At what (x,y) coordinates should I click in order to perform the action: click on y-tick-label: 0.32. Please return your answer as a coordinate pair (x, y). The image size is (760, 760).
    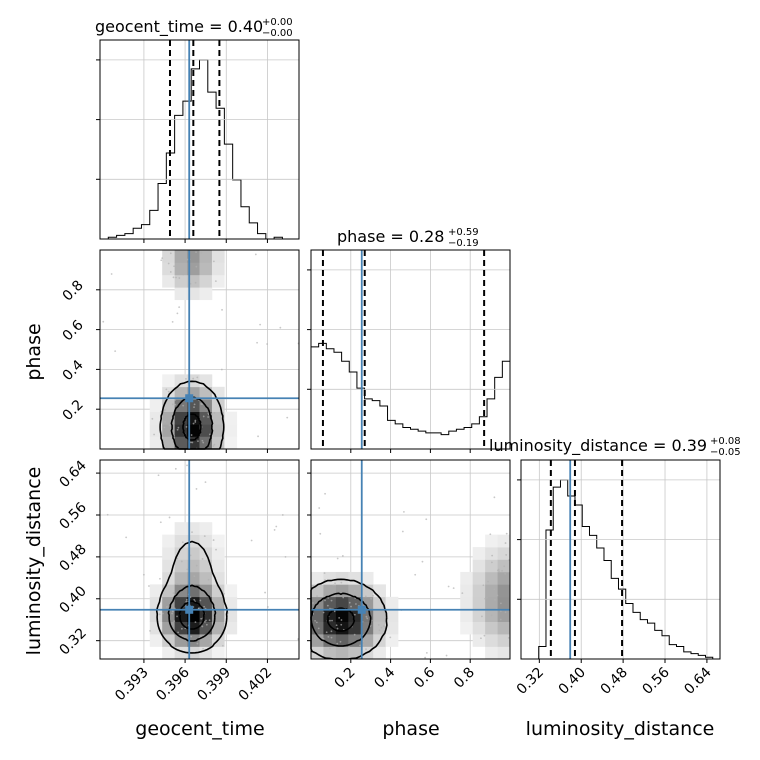
    Looking at the image, I should click on (72, 641).